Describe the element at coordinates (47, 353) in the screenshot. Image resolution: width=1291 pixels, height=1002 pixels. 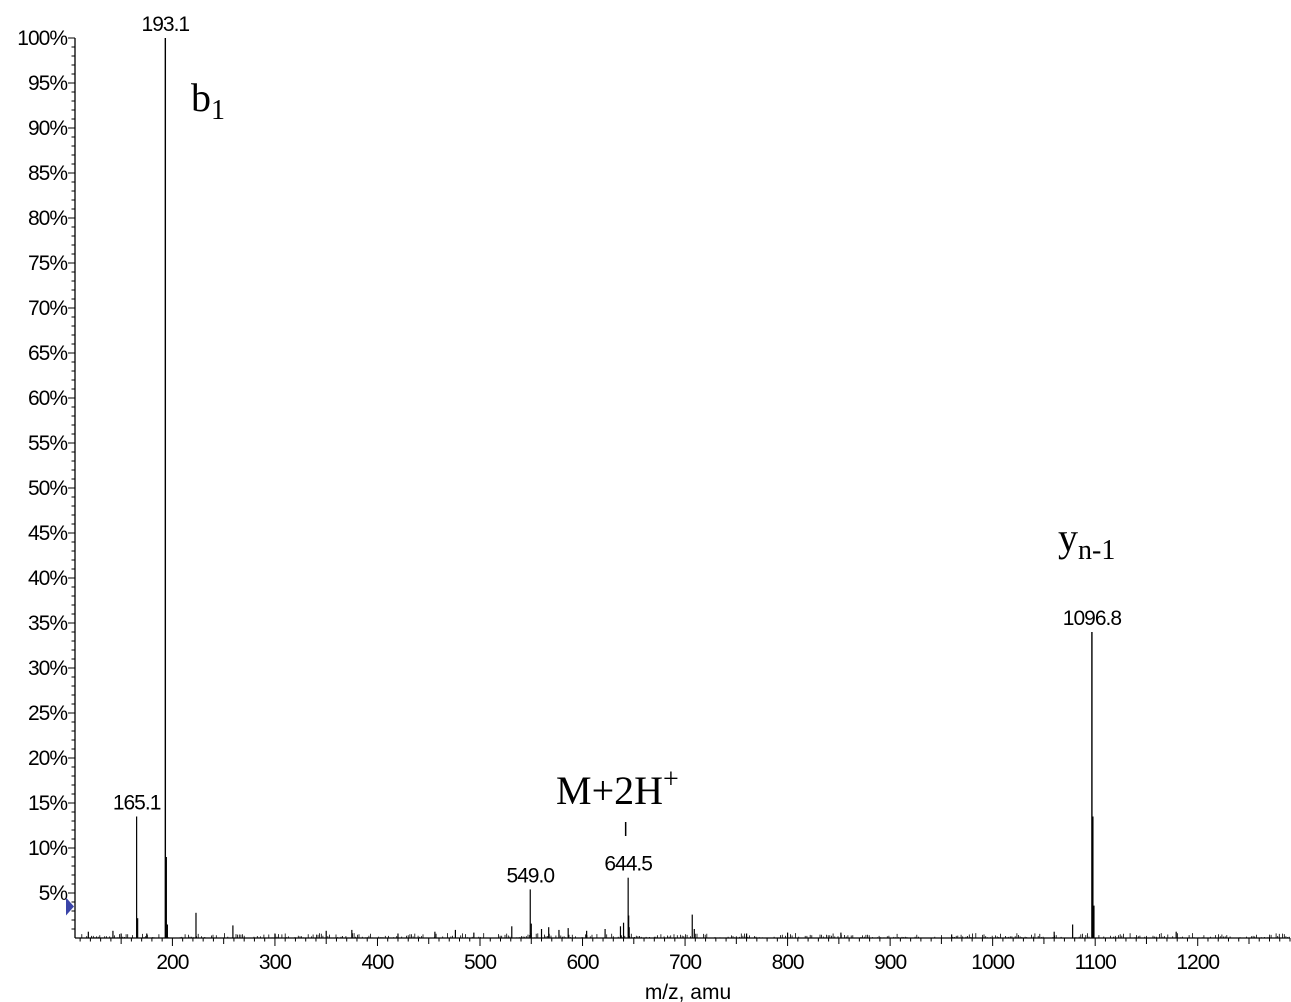
I see `y-tick-label: 65%` at that location.